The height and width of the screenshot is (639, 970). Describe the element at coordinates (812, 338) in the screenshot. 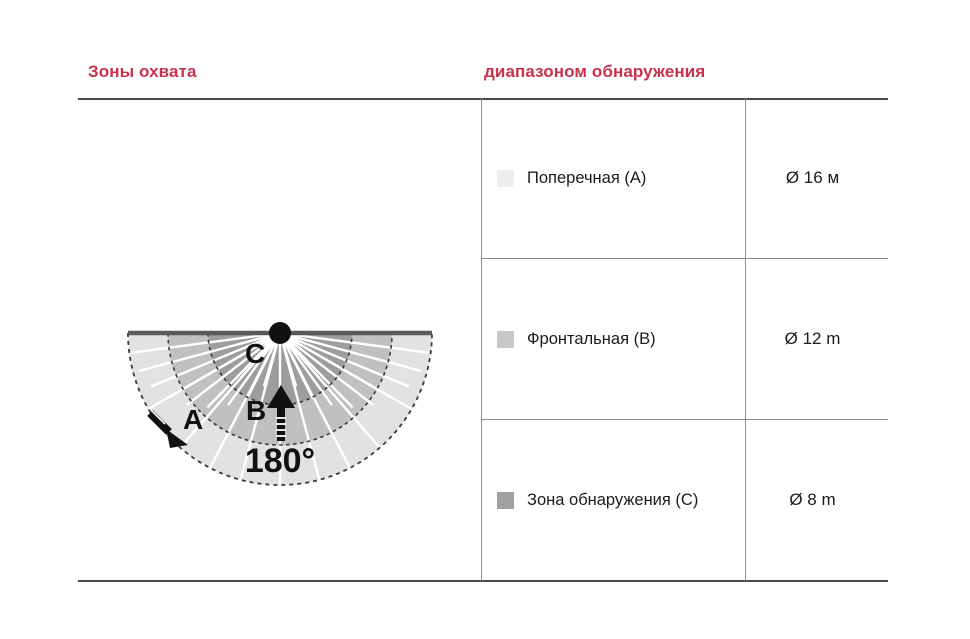

I see `range-value: Ø 12 m` at that location.